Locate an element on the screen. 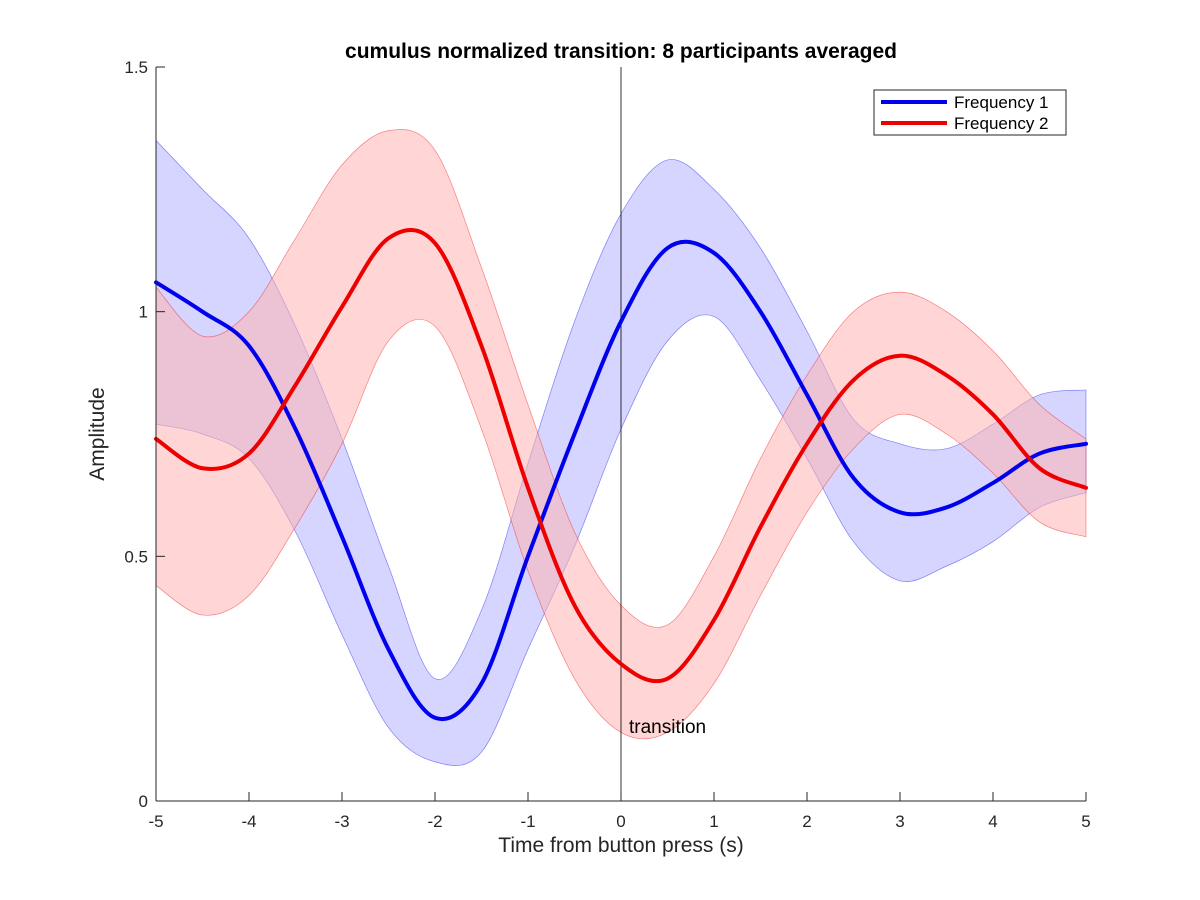 This screenshot has height=900, width=1200. y-tick-label: 1.5 is located at coordinates (136, 67).